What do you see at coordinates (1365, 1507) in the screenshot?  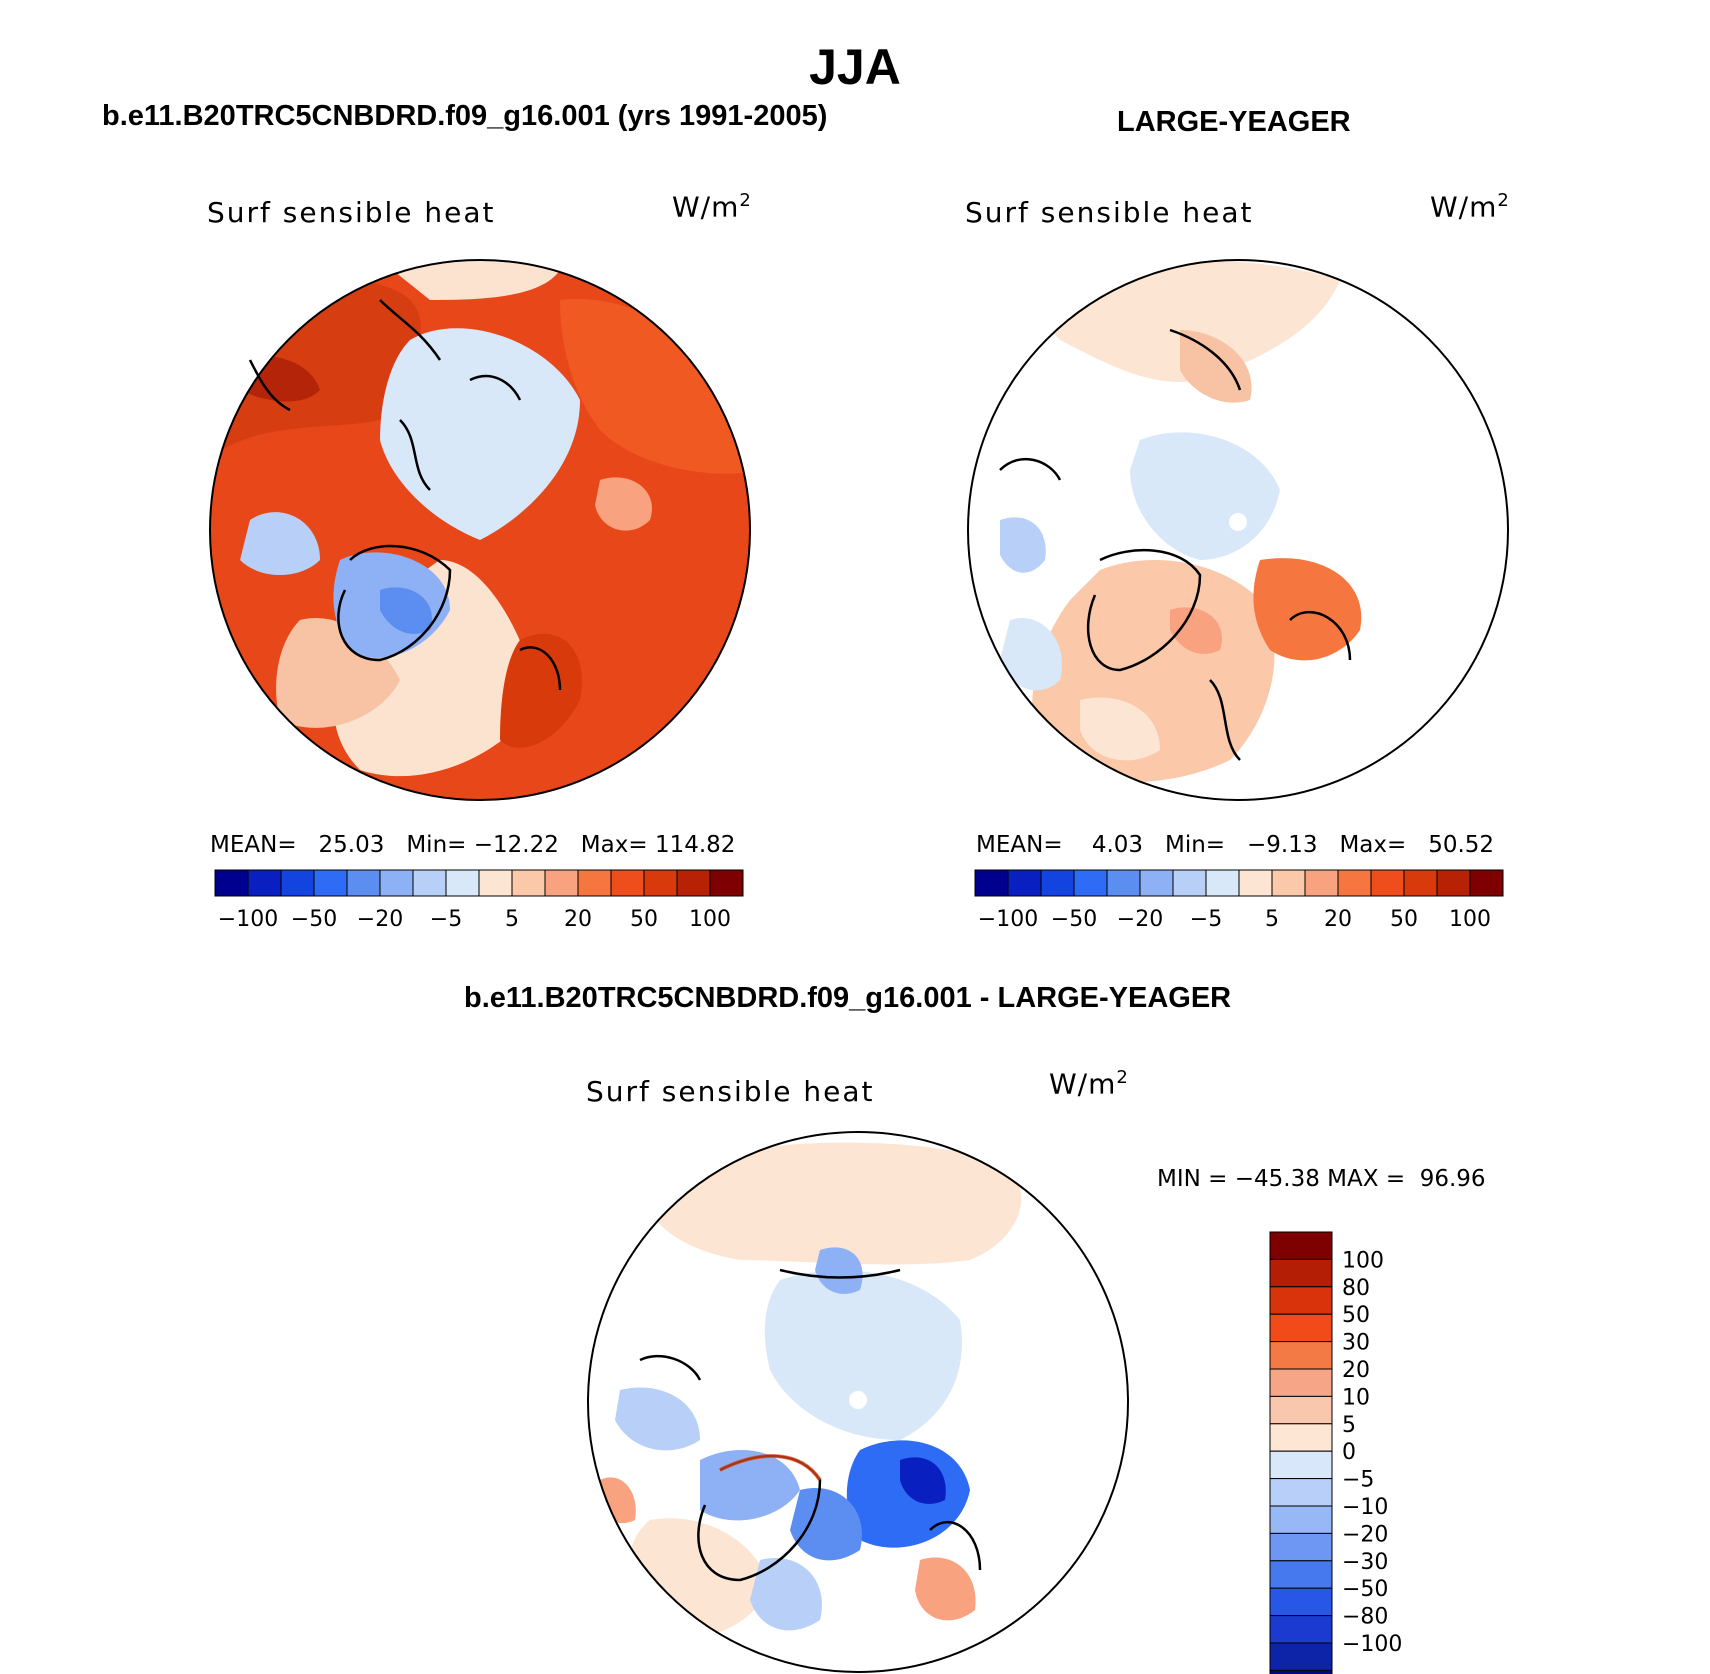 I see `panel-diff-colorbar-tick-label: −10` at bounding box center [1365, 1507].